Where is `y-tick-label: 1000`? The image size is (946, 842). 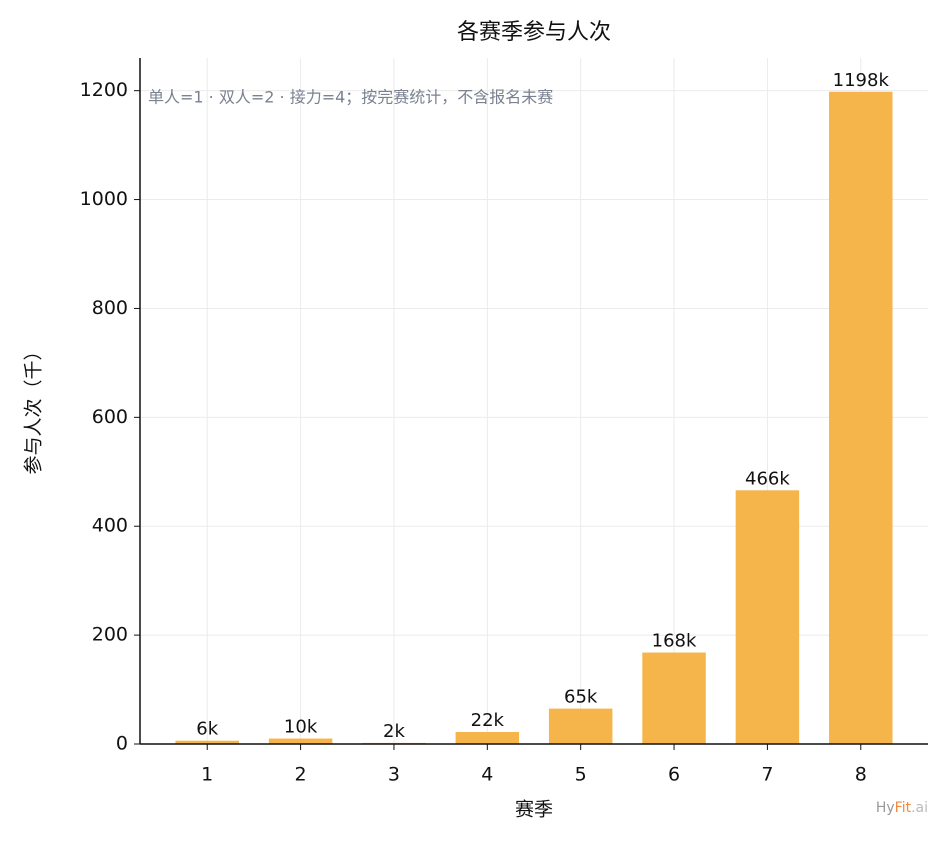
y-tick-label: 1000 is located at coordinates (104, 199).